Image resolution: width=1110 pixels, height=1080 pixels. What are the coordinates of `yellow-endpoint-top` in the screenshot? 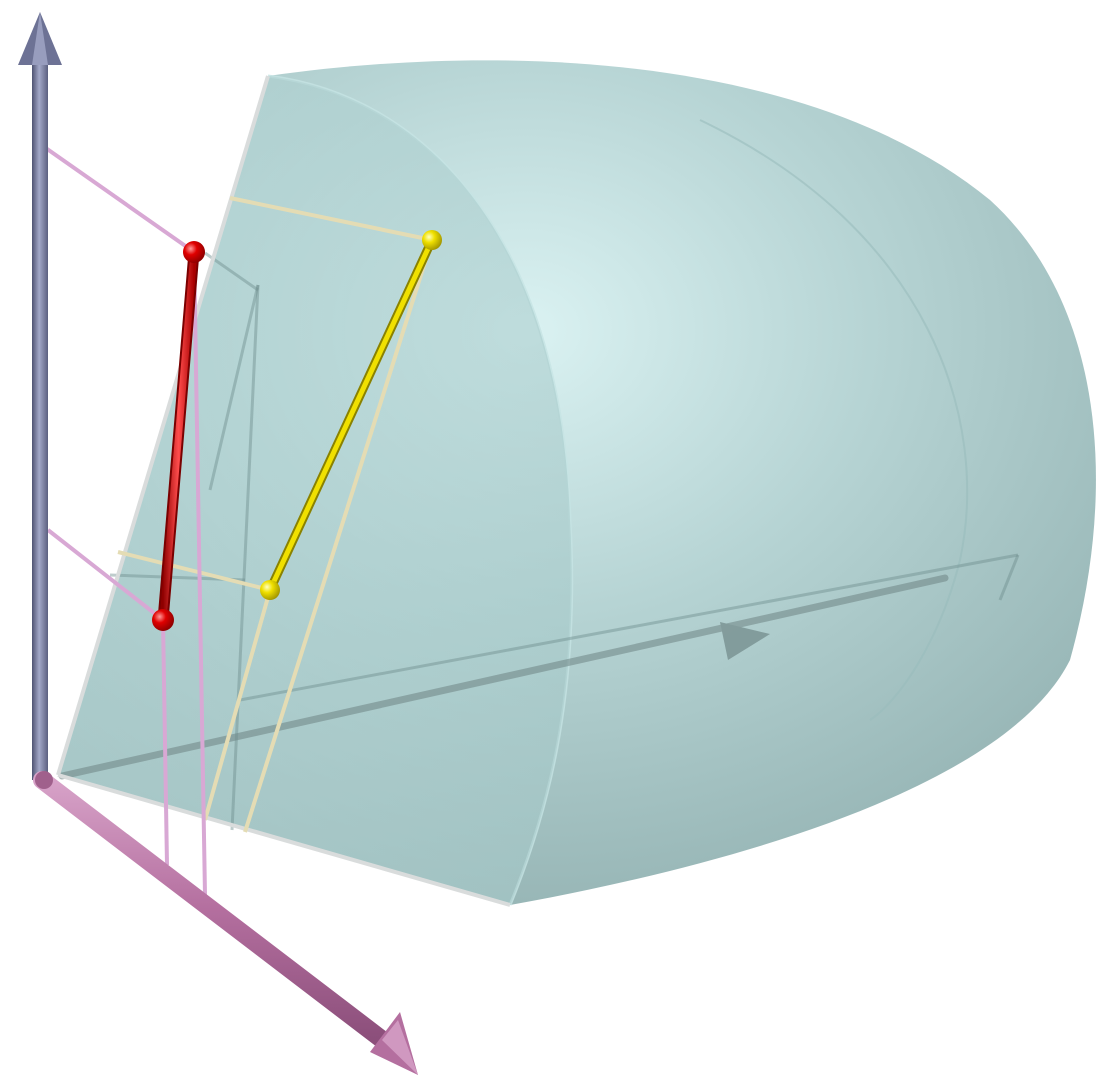 It's located at (432, 240).